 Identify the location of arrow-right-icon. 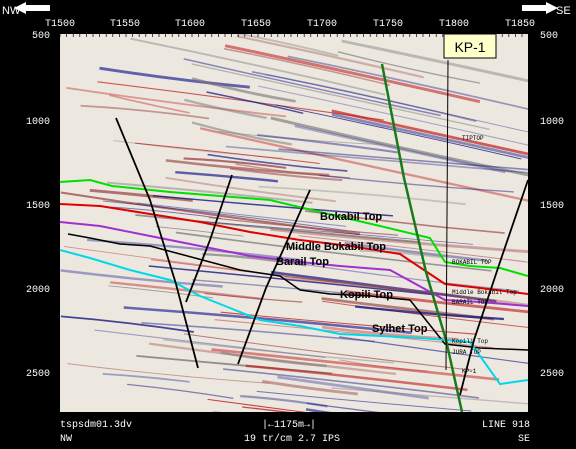
(540, 8).